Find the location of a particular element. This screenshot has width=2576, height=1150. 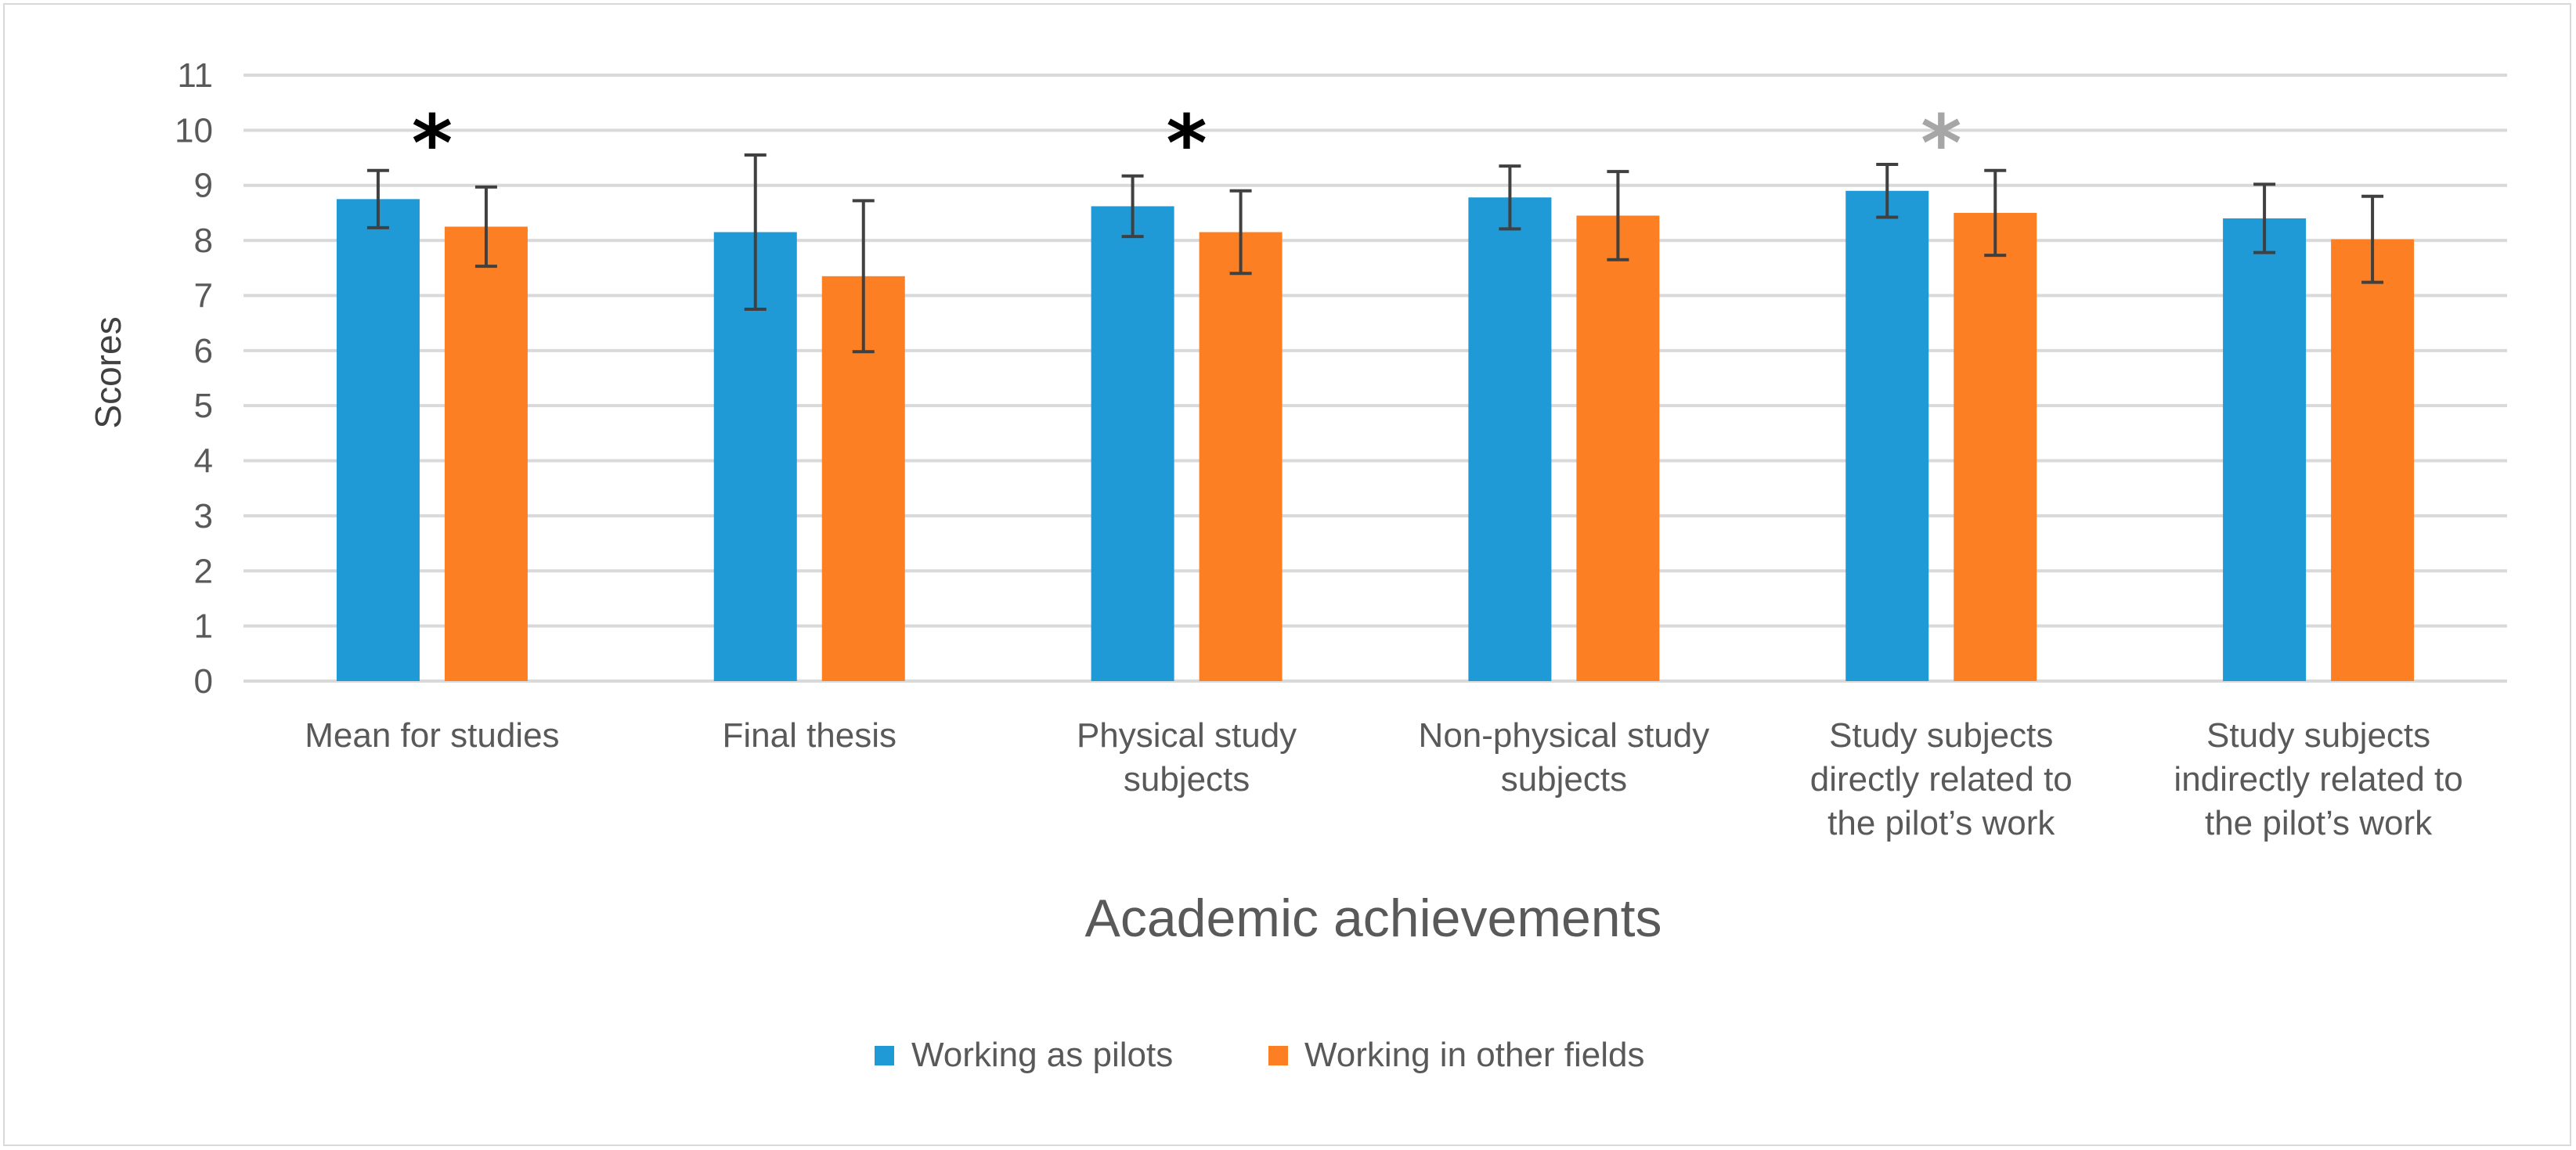

category-label-line: Physical study is located at coordinates (1187, 735).